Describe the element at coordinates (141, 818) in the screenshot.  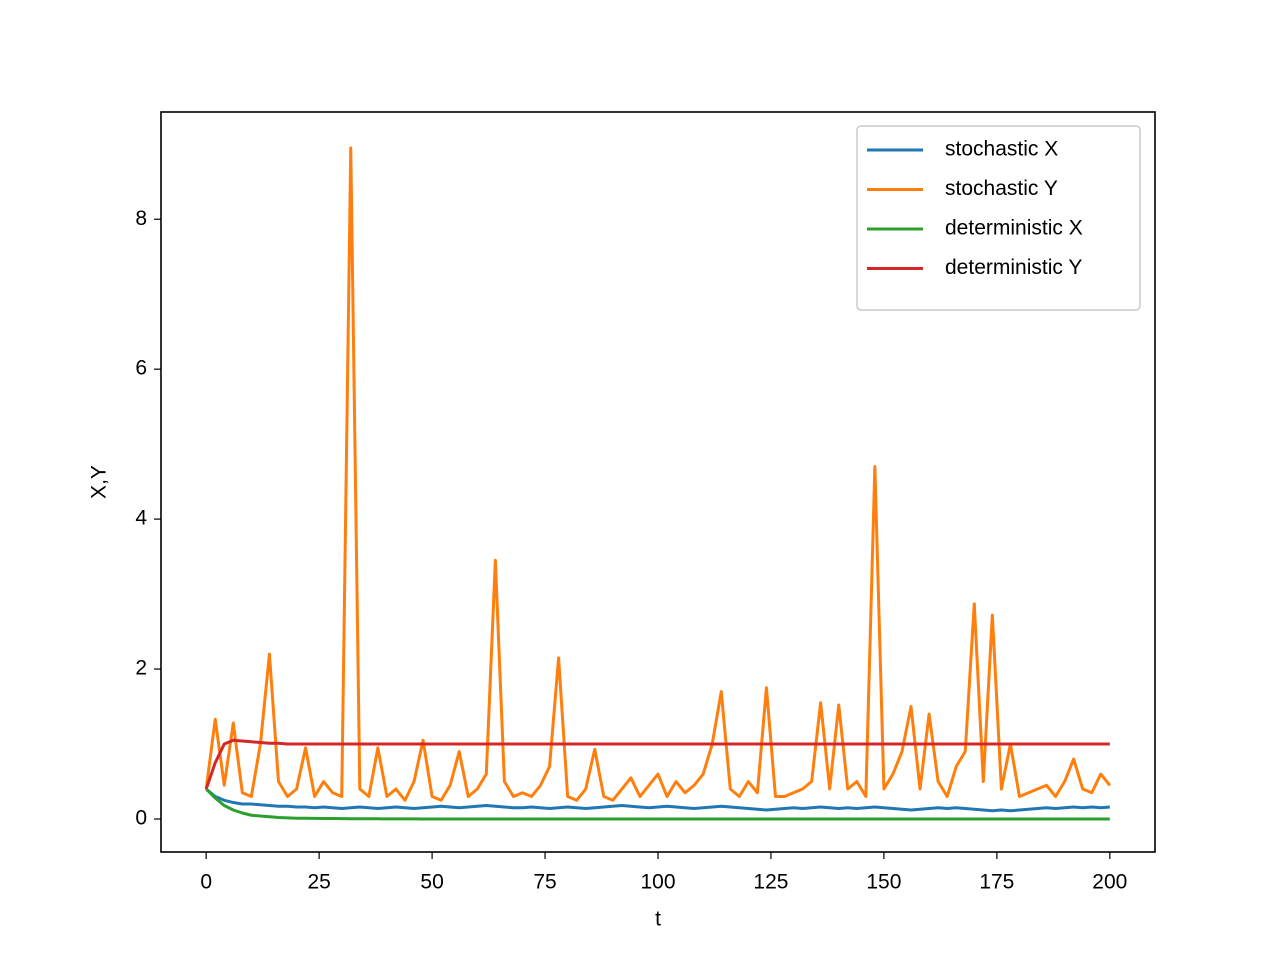
I see `y-tick-label: 0` at that location.